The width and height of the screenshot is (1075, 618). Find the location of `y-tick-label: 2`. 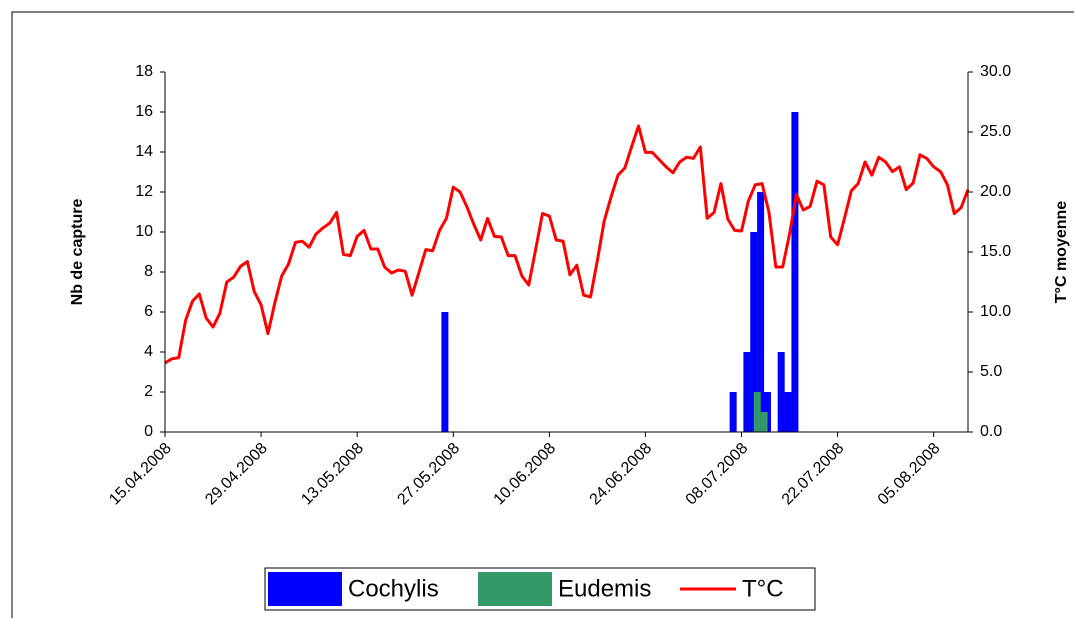

y-tick-label: 2 is located at coordinates (148, 391).